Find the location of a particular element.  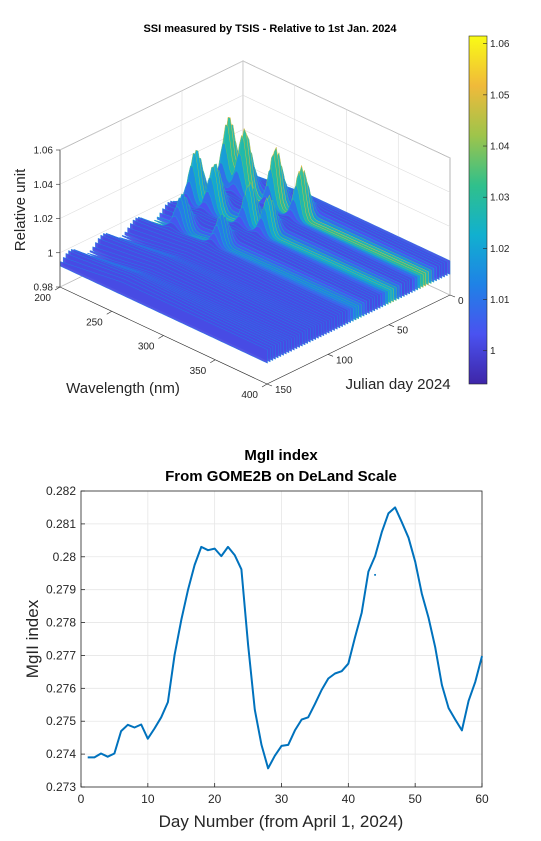

z-tick-label: 1 is located at coordinates (50, 253).